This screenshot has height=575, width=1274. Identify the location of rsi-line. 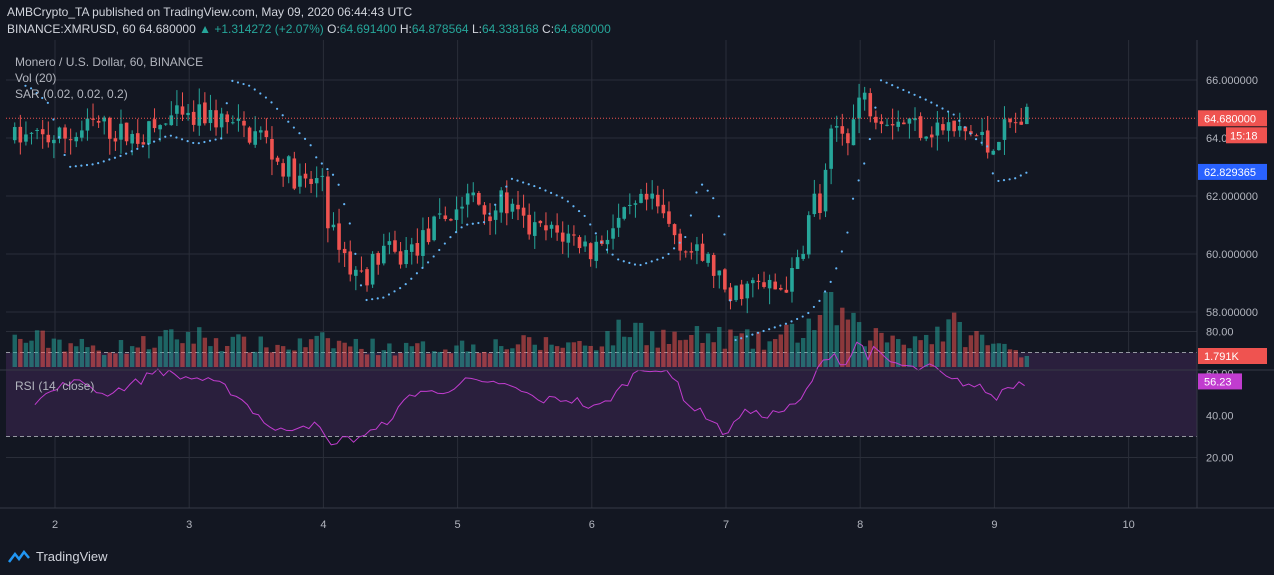
(529, 393).